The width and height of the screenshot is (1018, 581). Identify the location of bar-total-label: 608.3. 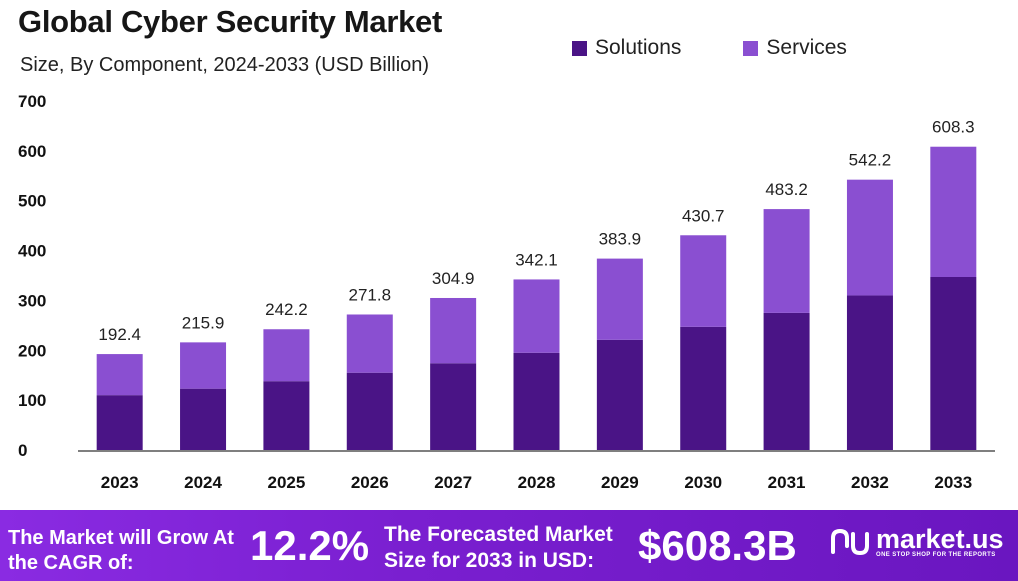
(953, 127).